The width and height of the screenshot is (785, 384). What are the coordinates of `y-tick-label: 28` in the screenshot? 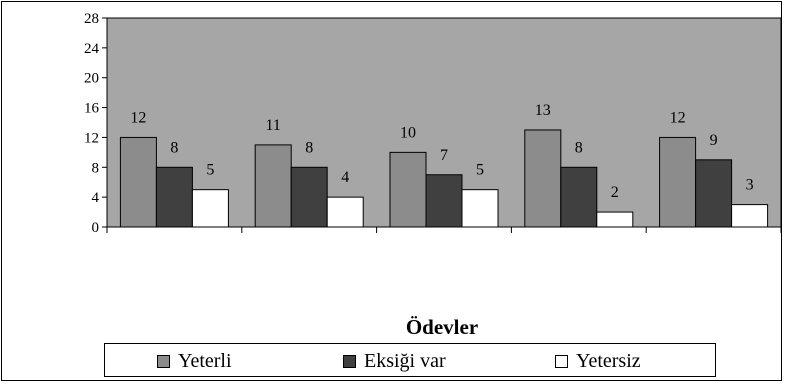 It's located at (91, 19).